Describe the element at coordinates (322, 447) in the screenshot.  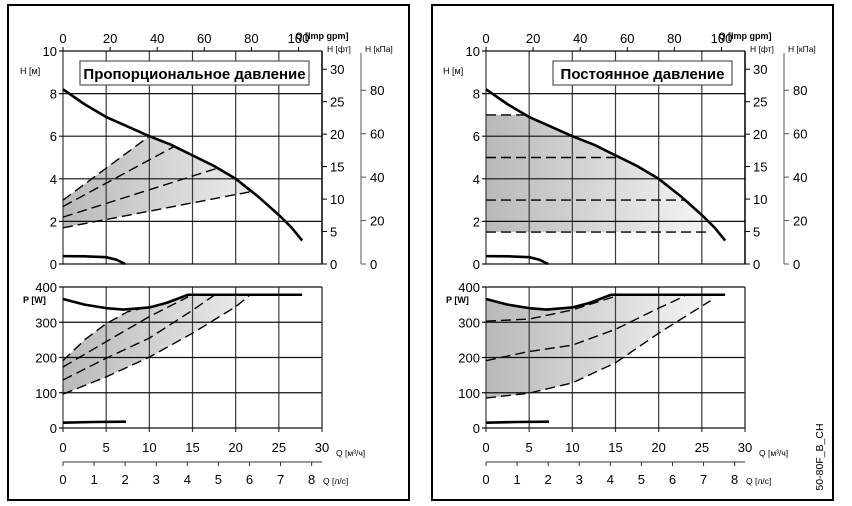
I see `flow-tick-label: 30` at that location.